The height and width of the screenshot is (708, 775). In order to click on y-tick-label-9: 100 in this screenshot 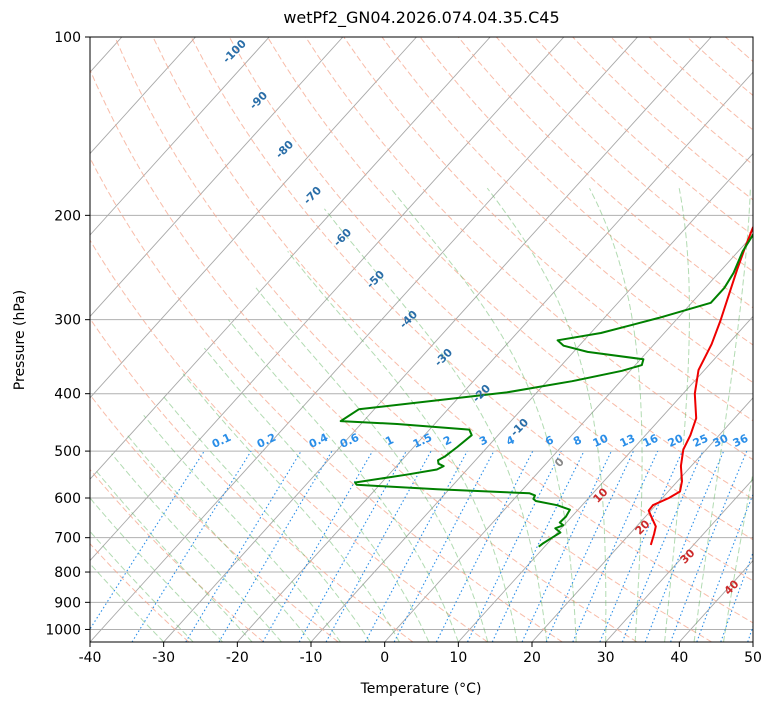, I will do `click(67, 38)`.